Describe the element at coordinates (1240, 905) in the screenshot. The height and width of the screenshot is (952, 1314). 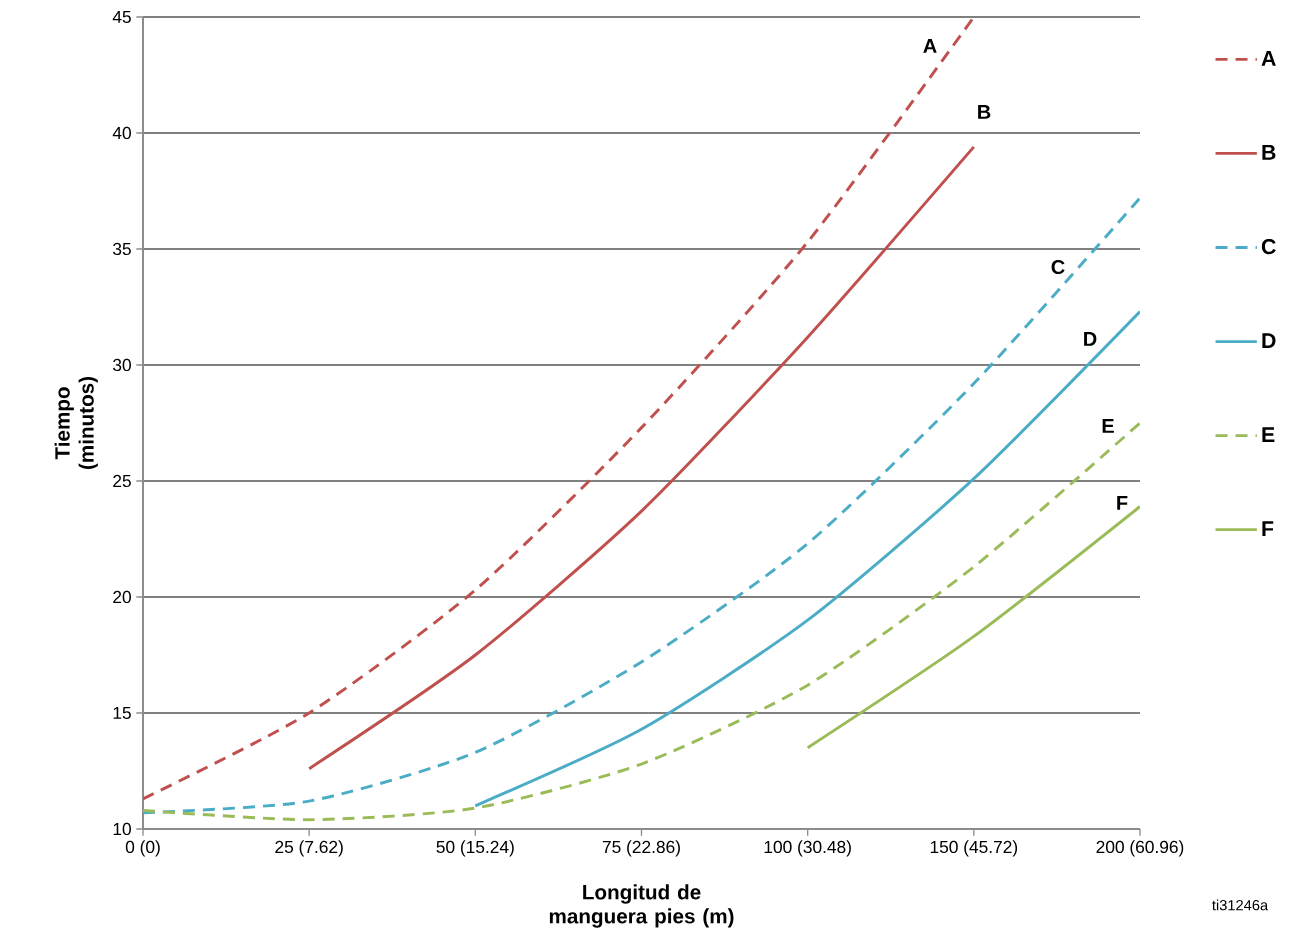
I see `text: ti31246a` at that location.